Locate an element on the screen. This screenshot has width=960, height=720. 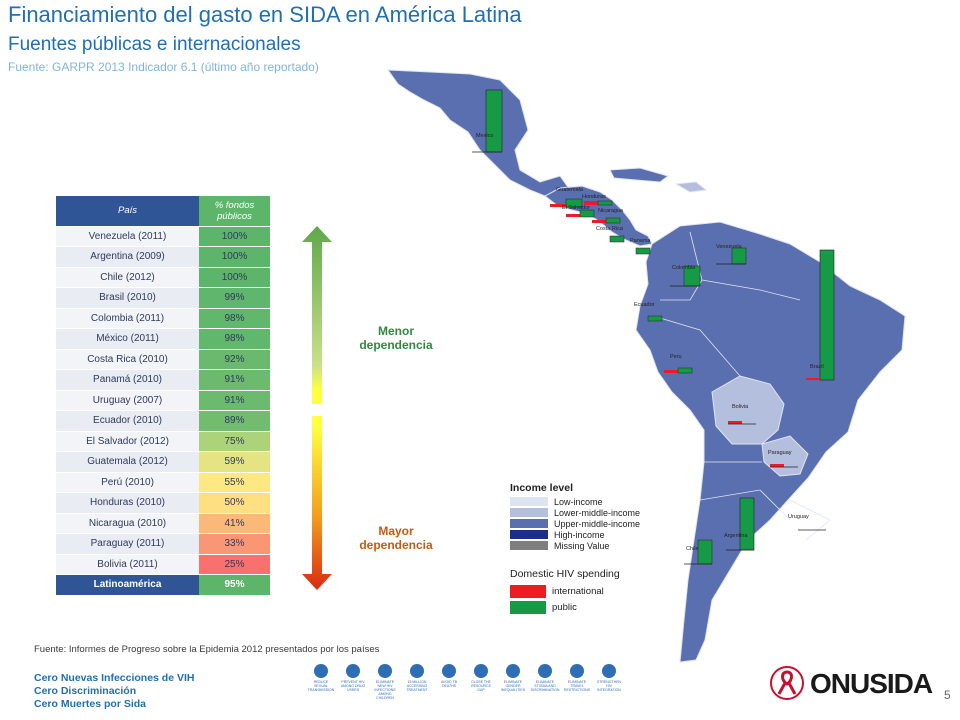
map-label-colombia: Colombia is located at coordinates (684, 268).